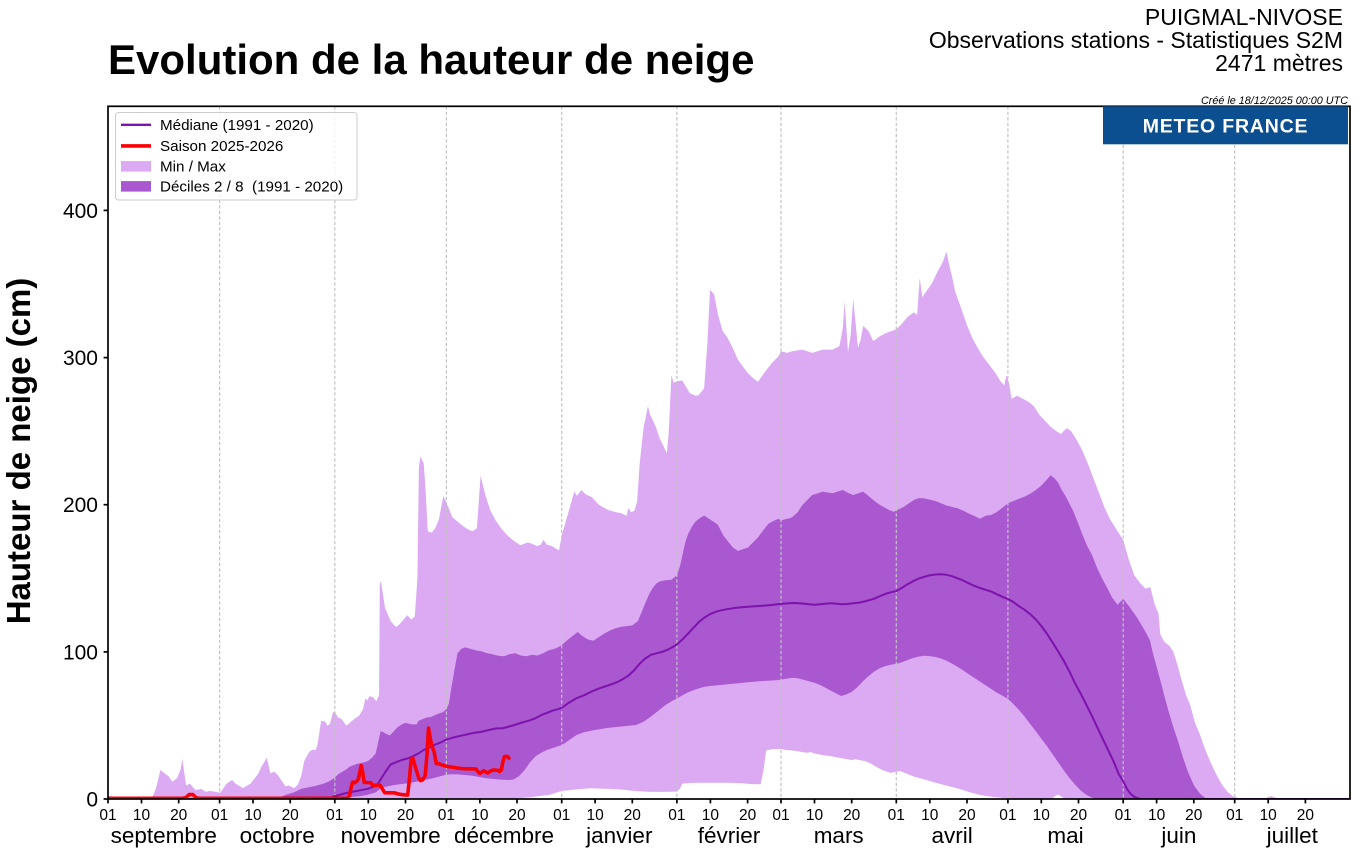 This screenshot has height=862, width=1363. What do you see at coordinates (839, 835) in the screenshot?
I see `svg-text: mars` at bounding box center [839, 835].